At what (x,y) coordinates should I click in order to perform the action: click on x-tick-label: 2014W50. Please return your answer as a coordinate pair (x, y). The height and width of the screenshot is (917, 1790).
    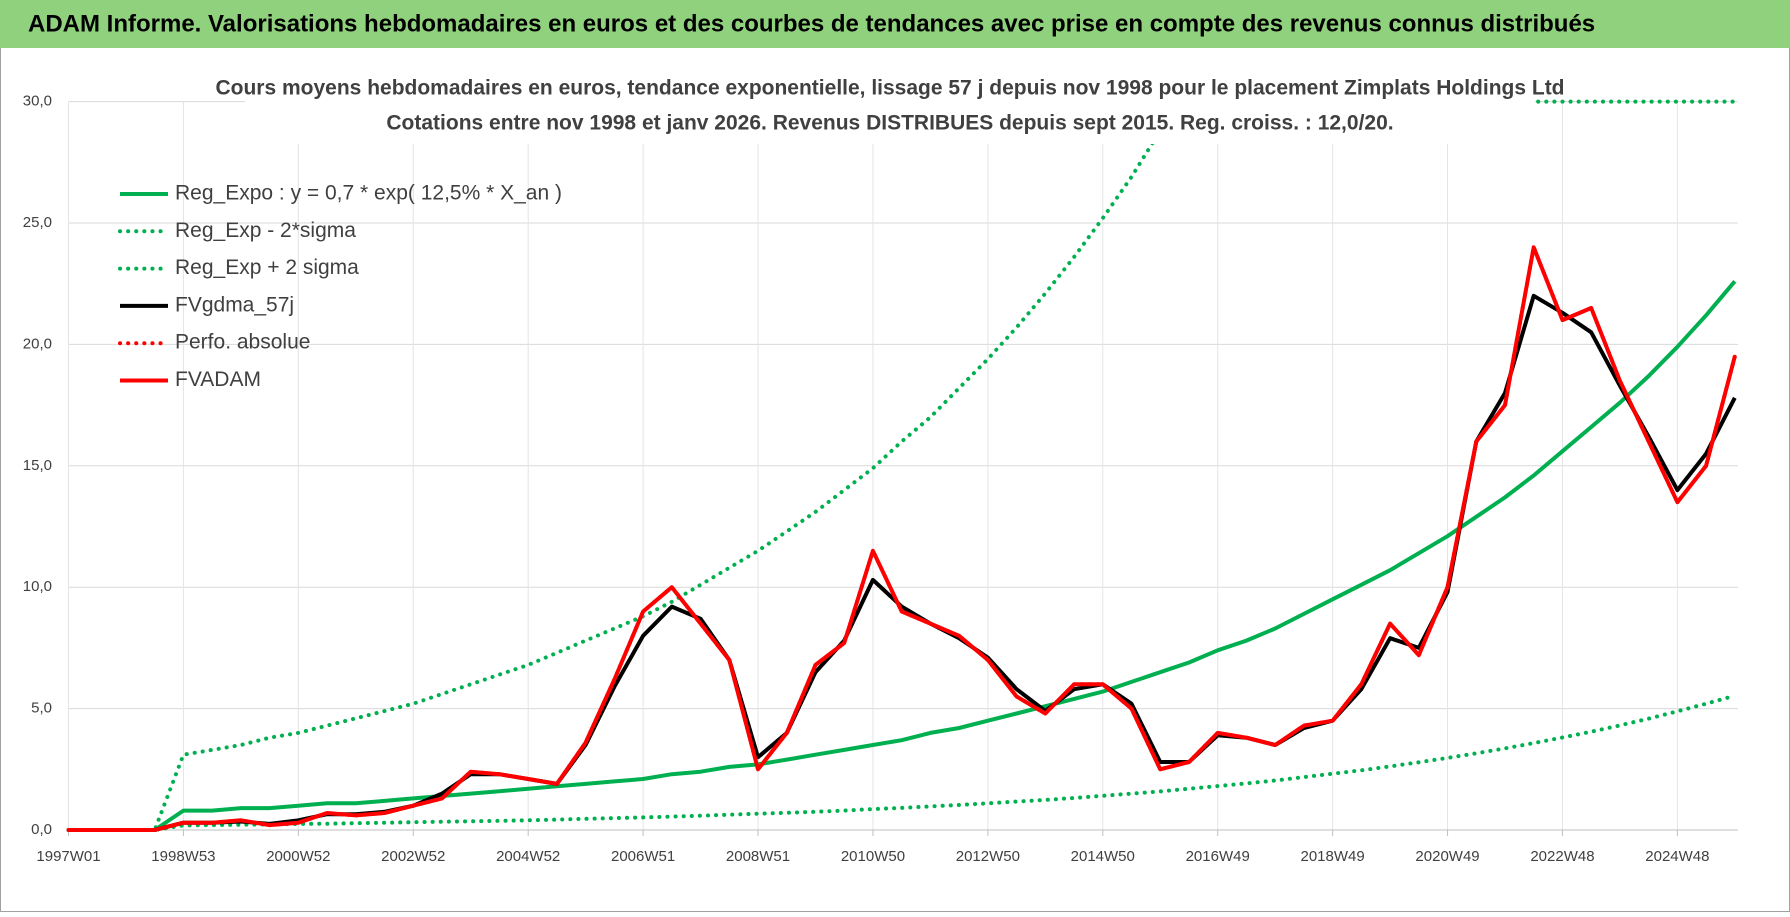
    Looking at the image, I should click on (1103, 856).